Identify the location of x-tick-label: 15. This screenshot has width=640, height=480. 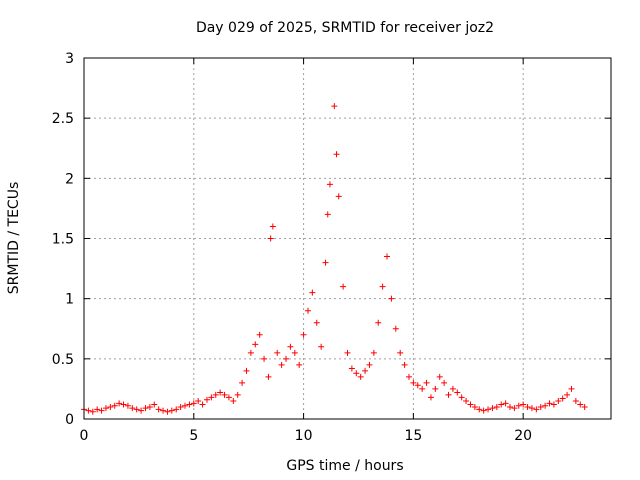
(413, 436).